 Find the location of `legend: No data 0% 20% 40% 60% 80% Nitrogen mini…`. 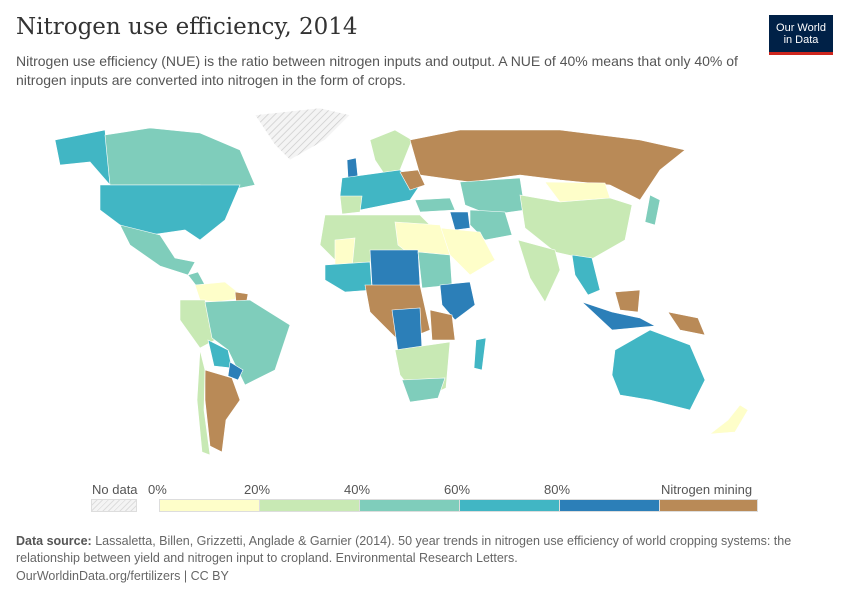

legend: No data 0% 20% 40% 60% 80% Nitrogen mini… is located at coordinates (425, 502).